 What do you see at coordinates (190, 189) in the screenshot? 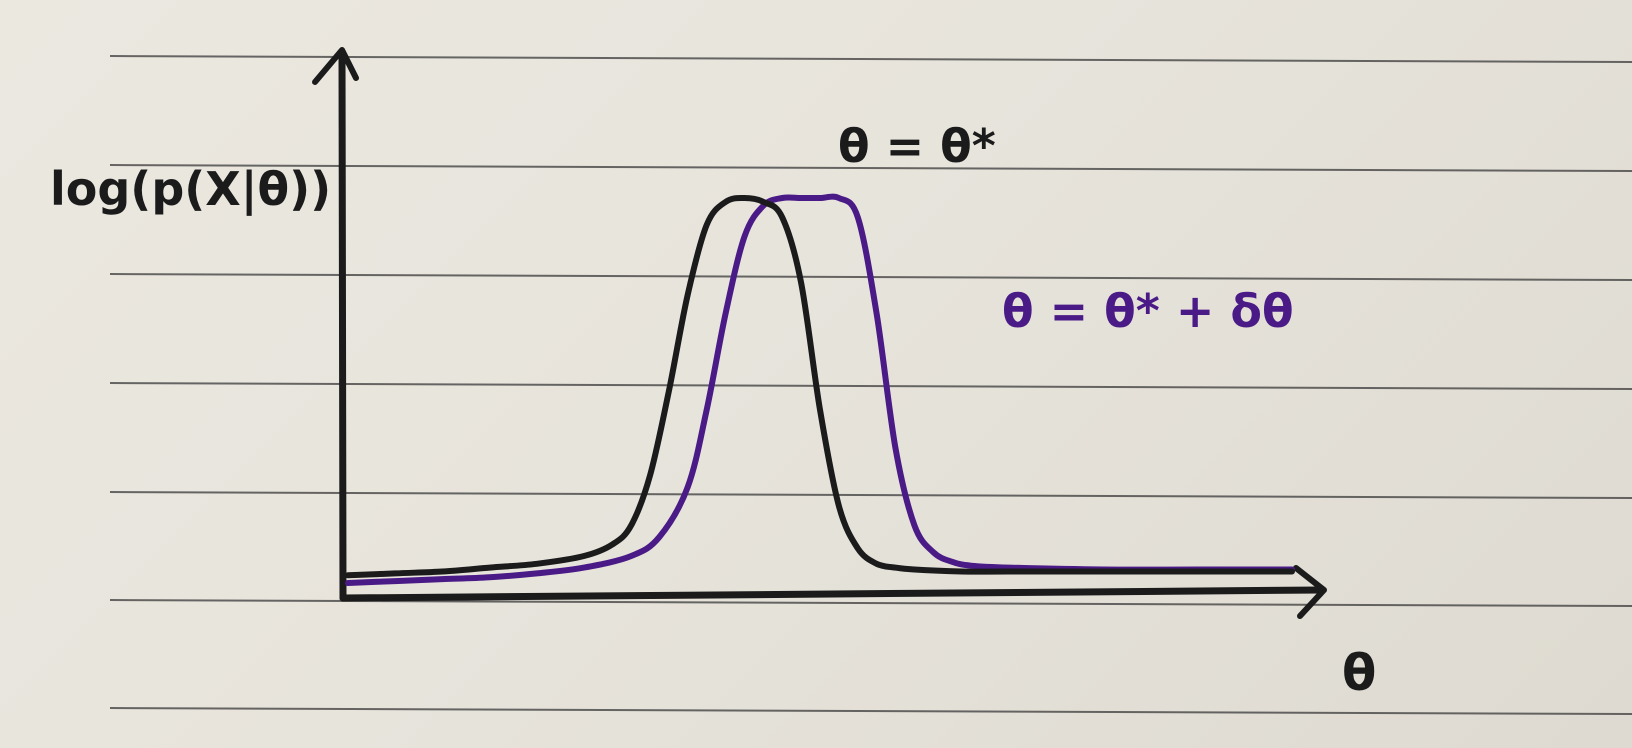
I see `y-axis-label: log(p(X|θ))` at bounding box center [190, 189].